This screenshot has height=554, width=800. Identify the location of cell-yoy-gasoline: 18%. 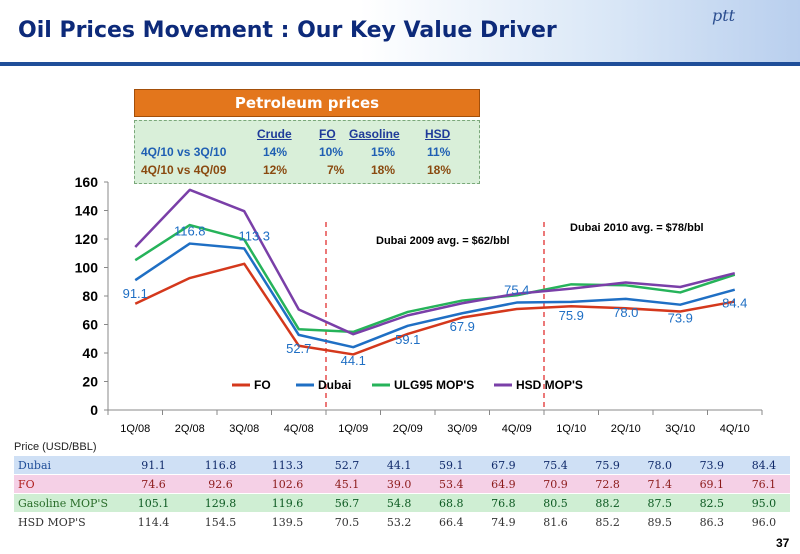
(383, 170).